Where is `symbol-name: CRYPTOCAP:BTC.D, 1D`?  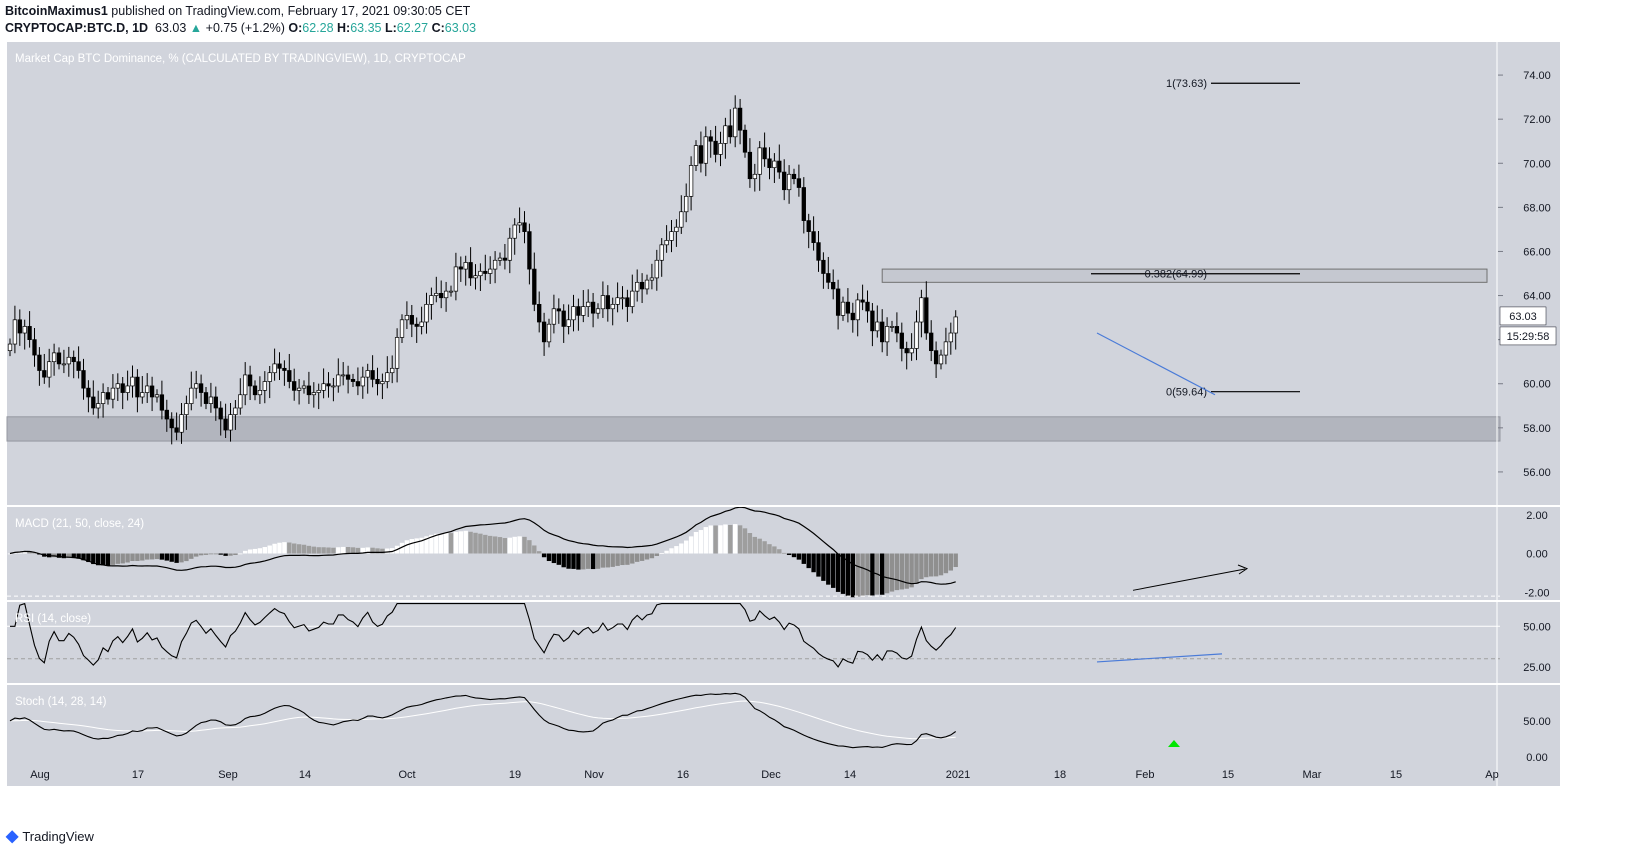
symbol-name: CRYPTOCAP:BTC.D, 1D is located at coordinates (77, 28).